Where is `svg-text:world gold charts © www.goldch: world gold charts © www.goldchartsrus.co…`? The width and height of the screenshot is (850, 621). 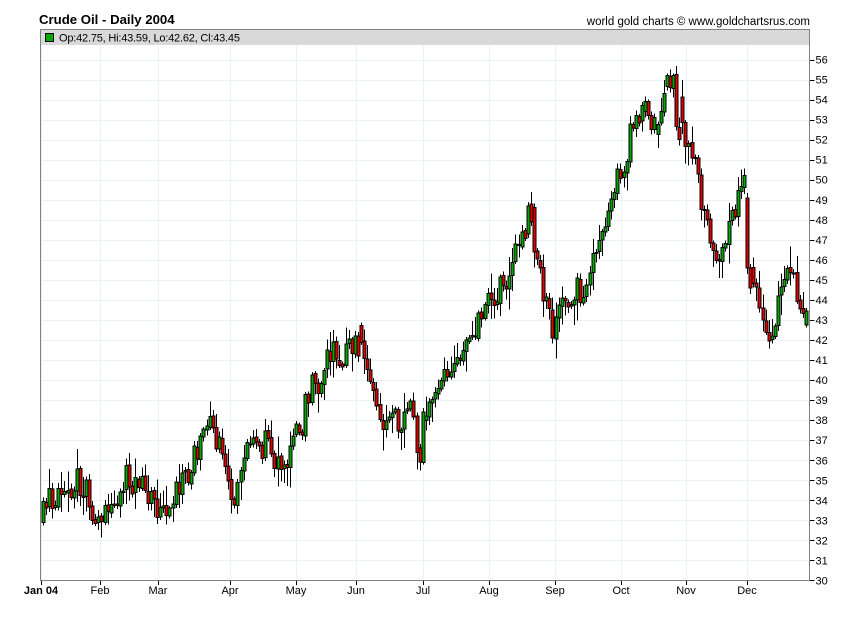 svg-text:world gold charts © www.goldch: world gold charts © www.goldchartsrus.co… is located at coordinates (698, 22).